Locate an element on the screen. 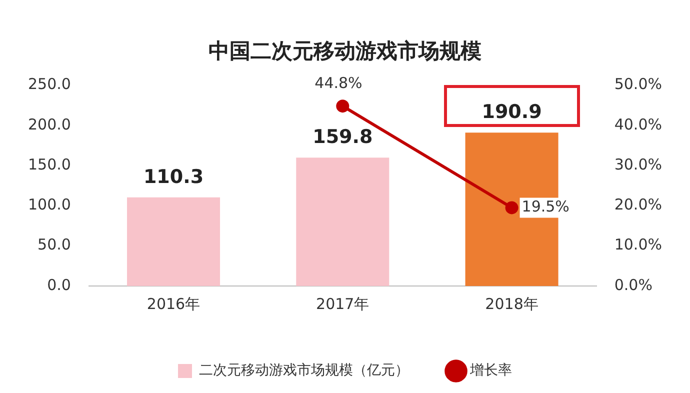  data-label: 110.3 is located at coordinates (173, 177).